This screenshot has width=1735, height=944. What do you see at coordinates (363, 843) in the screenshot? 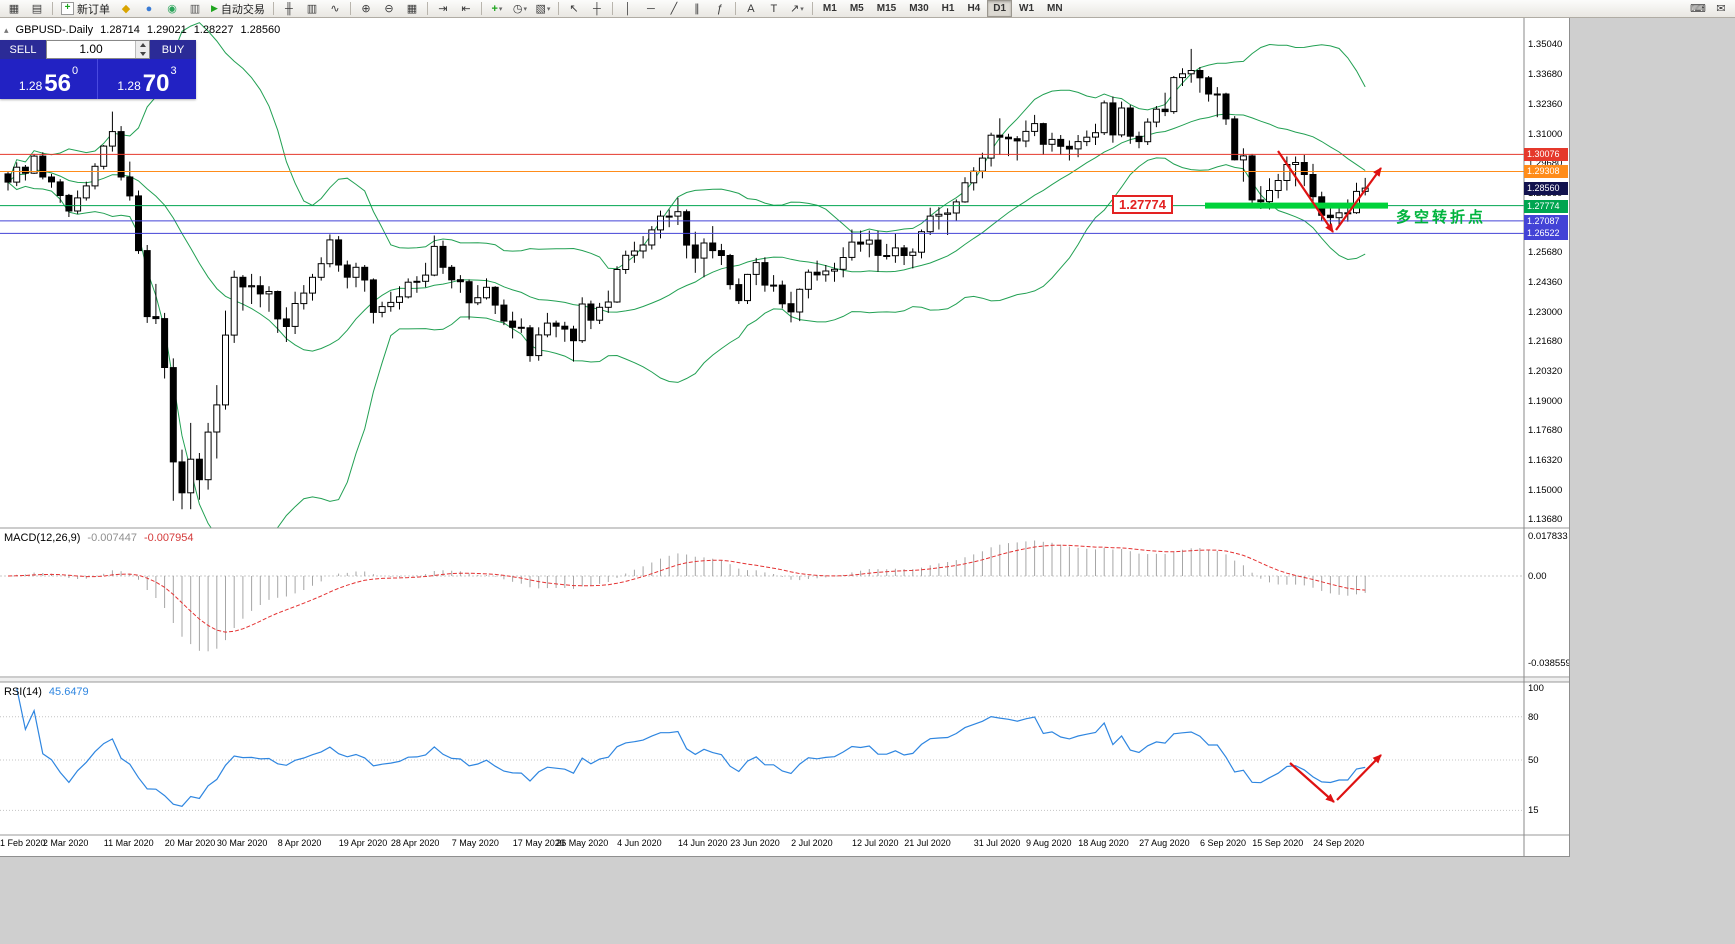
I see `date-axis-label: 19 Apr 2020` at bounding box center [363, 843].